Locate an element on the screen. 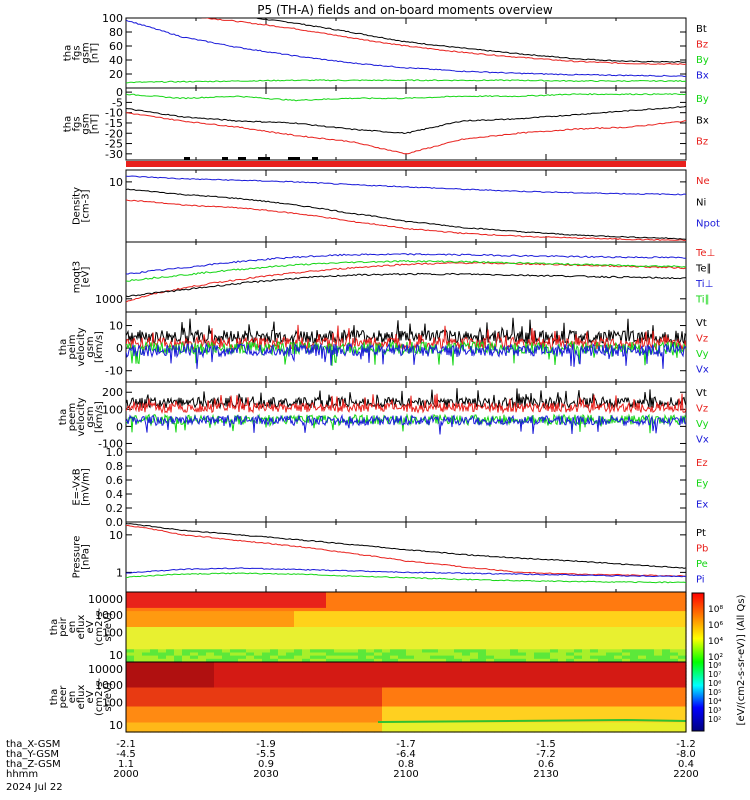 The image size is (750, 800). legend-pressure-pe: Pe is located at coordinates (702, 564).